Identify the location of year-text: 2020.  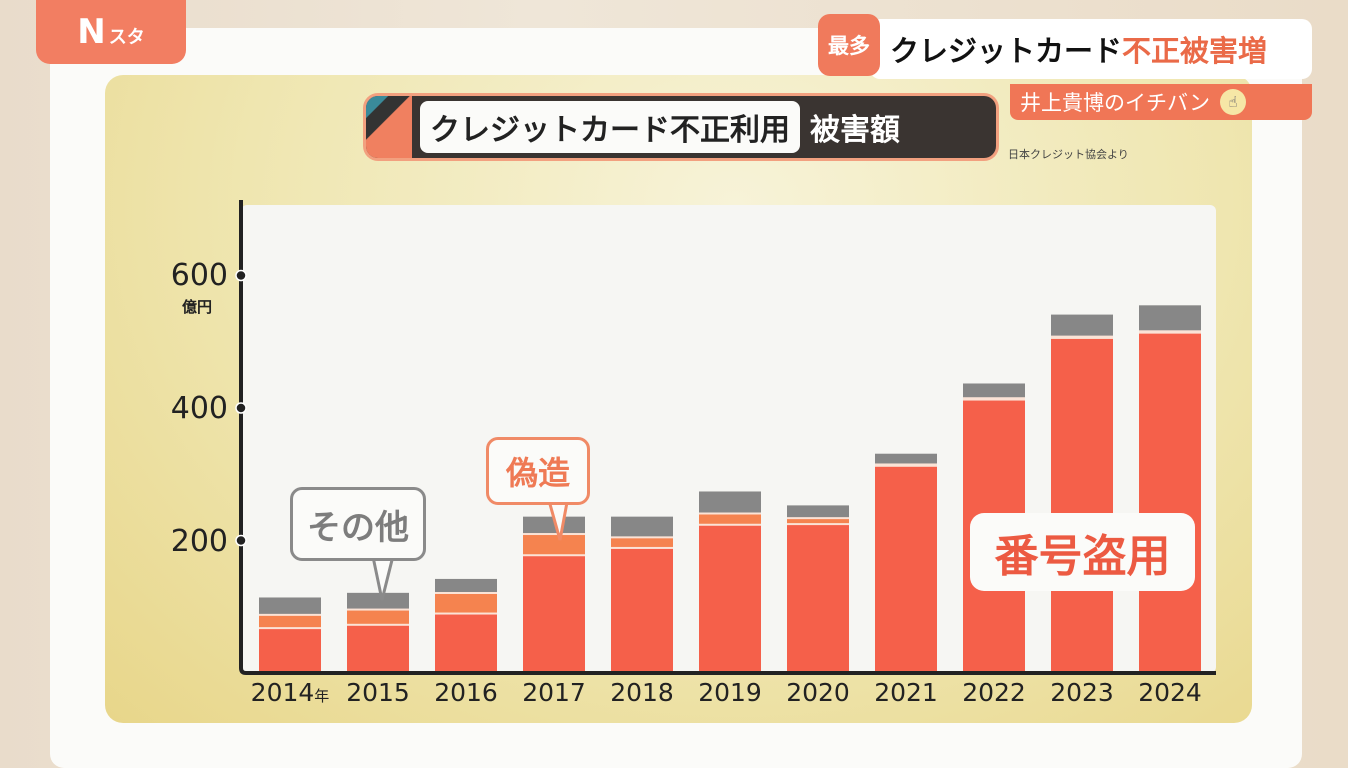
(818, 692).